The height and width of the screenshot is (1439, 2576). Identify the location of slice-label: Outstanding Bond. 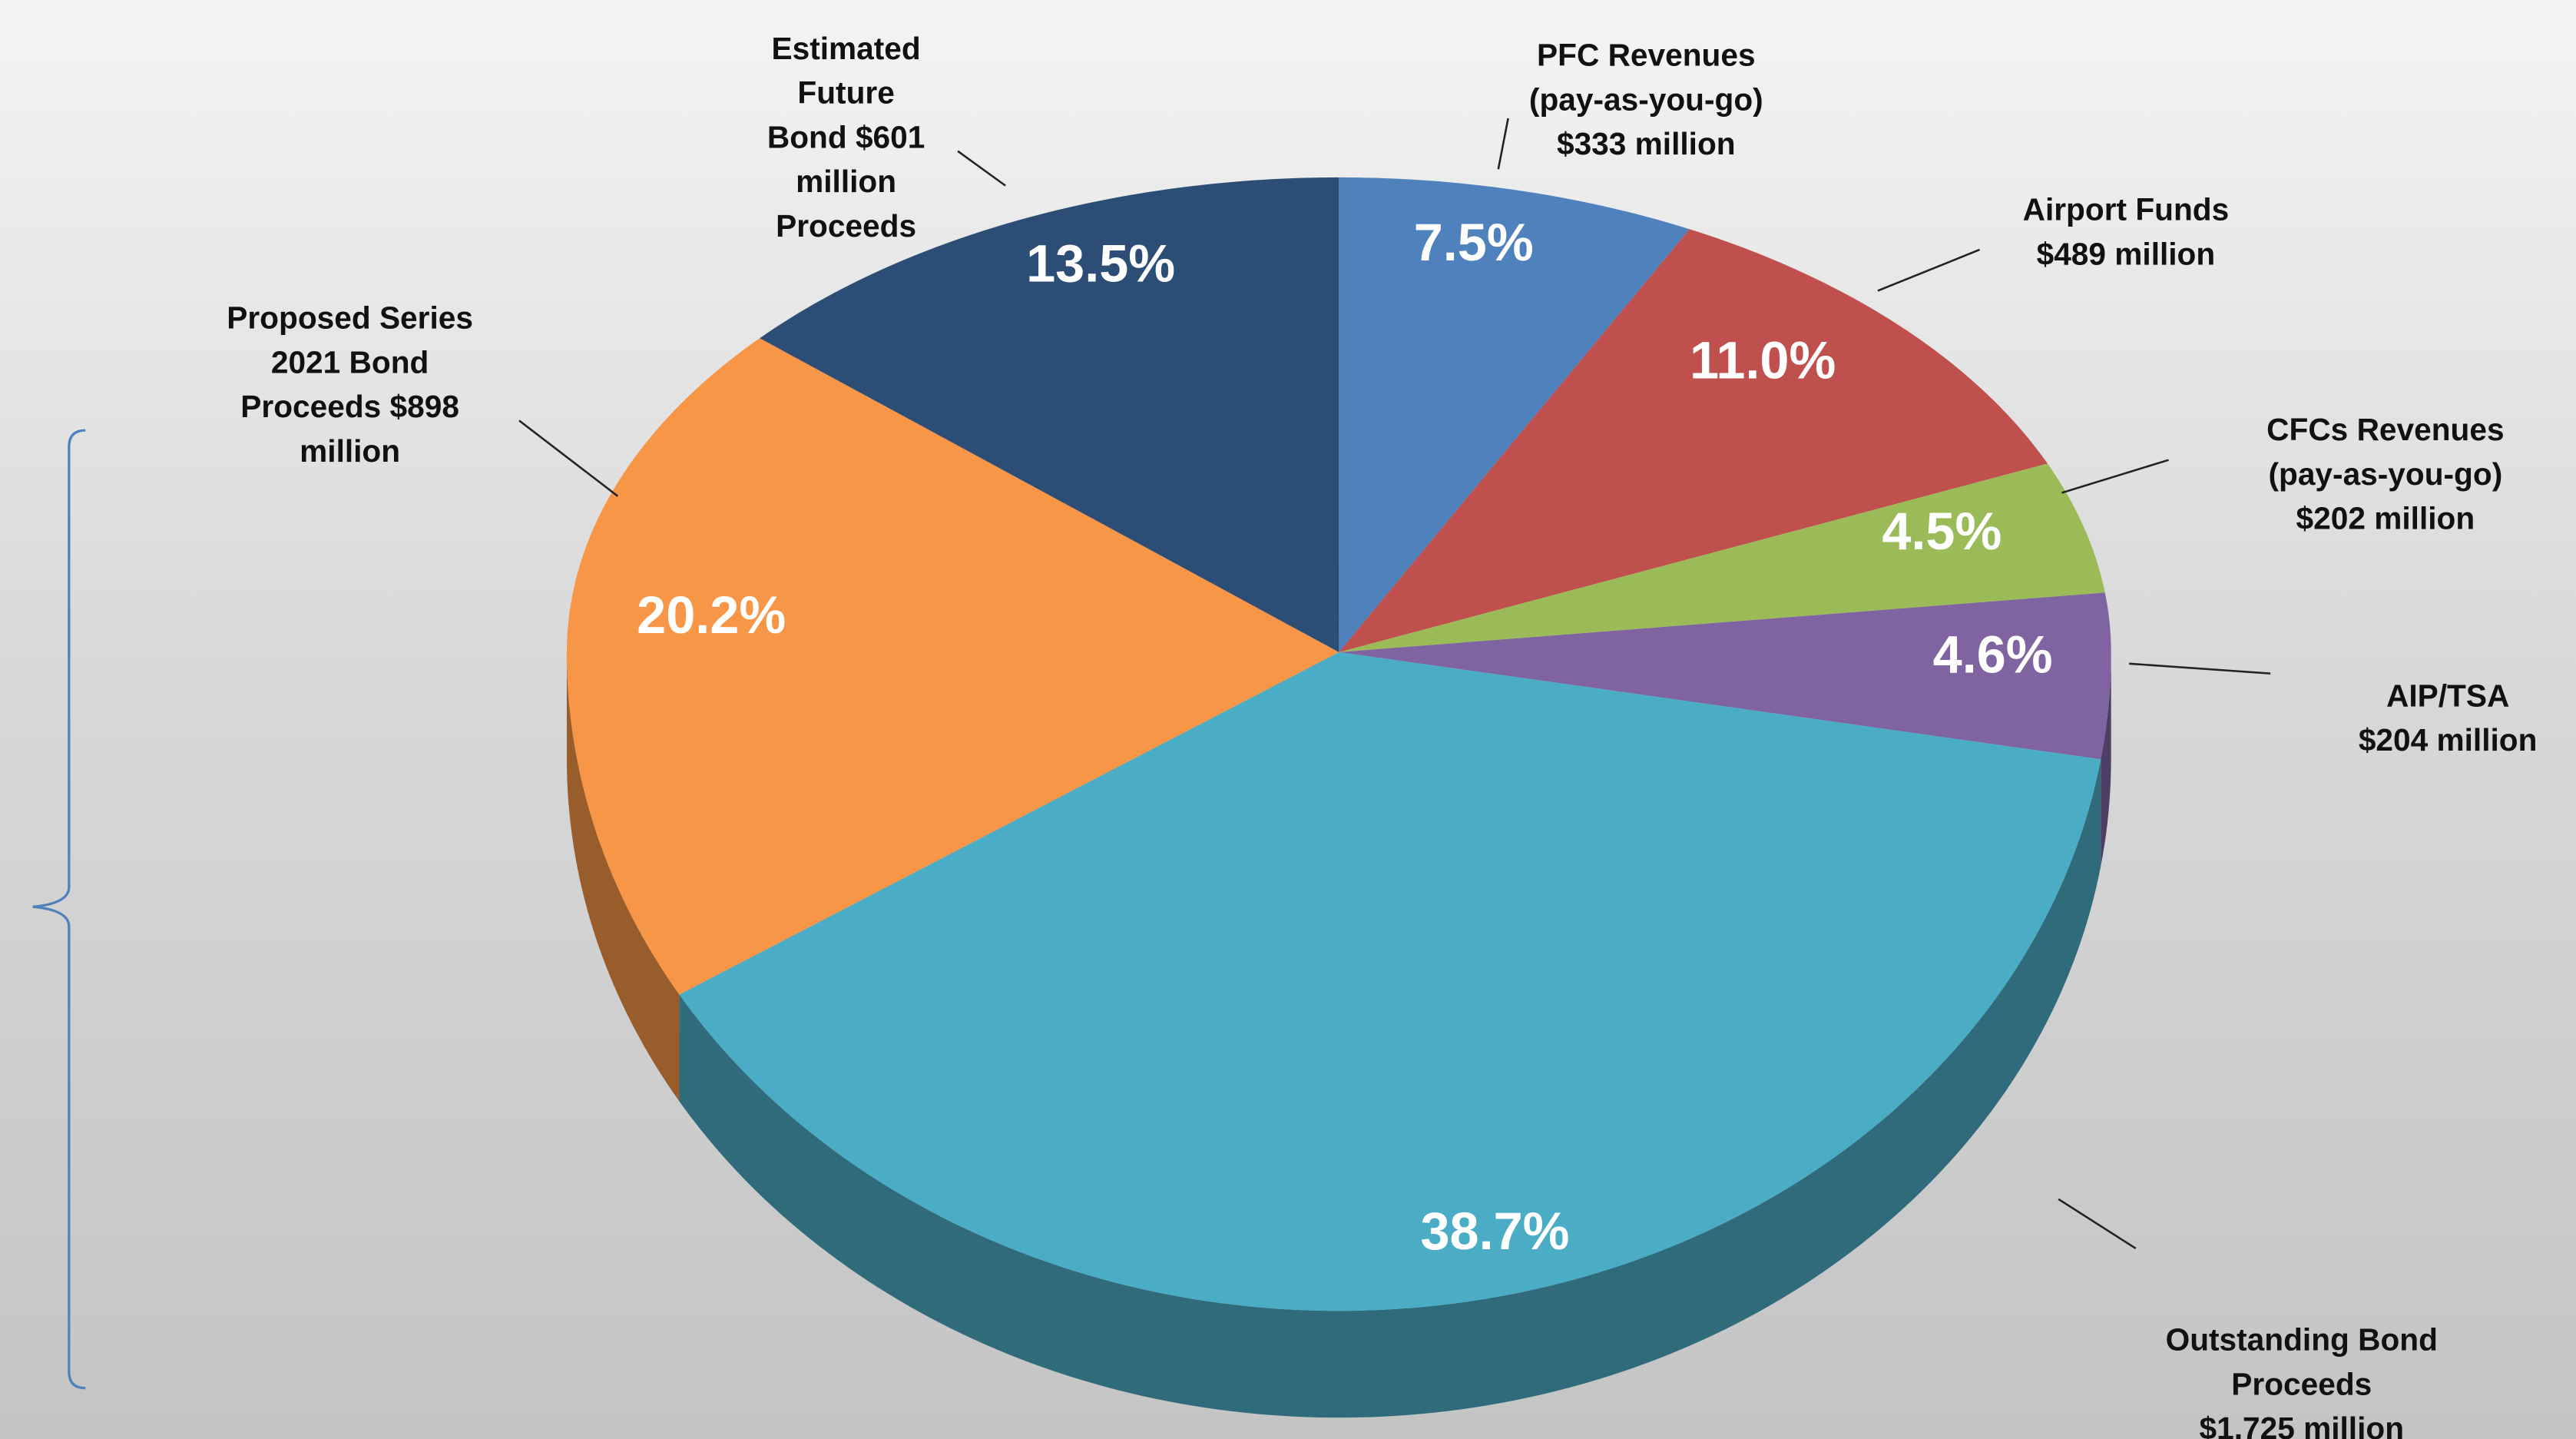
(2302, 1340).